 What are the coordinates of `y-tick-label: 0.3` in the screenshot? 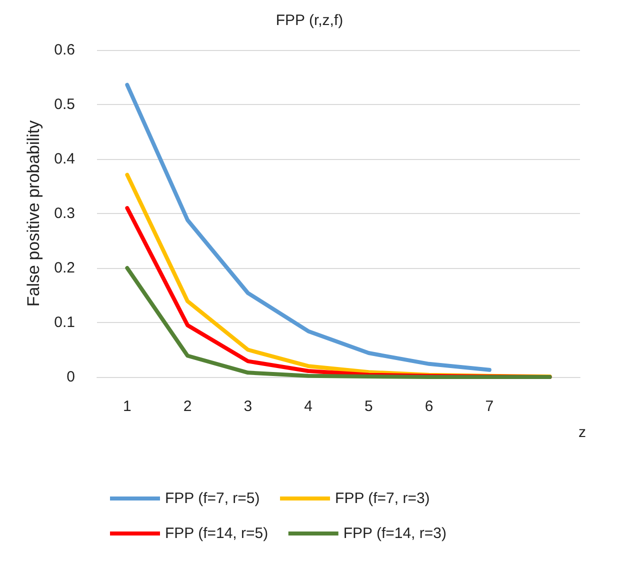 It's located at (64, 213).